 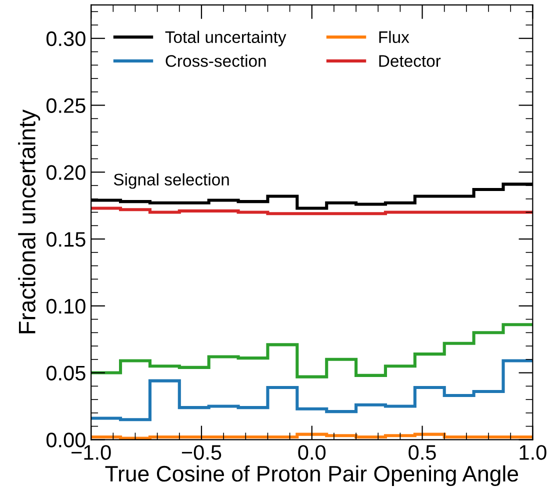 What do you see at coordinates (171, 181) in the screenshot?
I see `annotation: Signal selection` at bounding box center [171, 181].